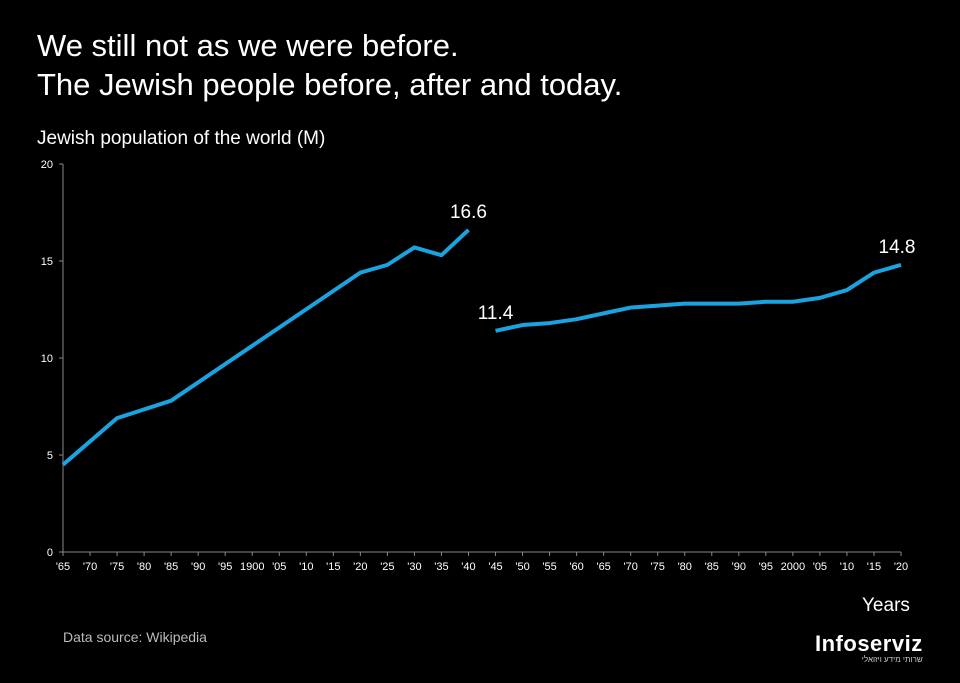 The width and height of the screenshot is (960, 683). What do you see at coordinates (892, 659) in the screenshot?
I see `logo-subtitle: שרותי מידע ויזואלי` at bounding box center [892, 659].